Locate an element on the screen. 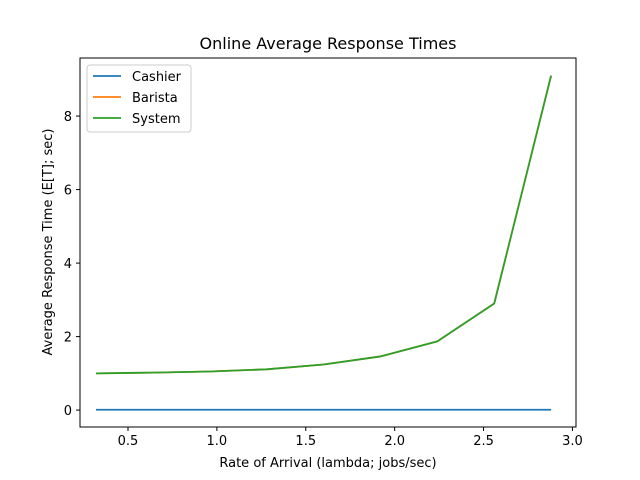  x-tick-label: 3.0 is located at coordinates (572, 441).